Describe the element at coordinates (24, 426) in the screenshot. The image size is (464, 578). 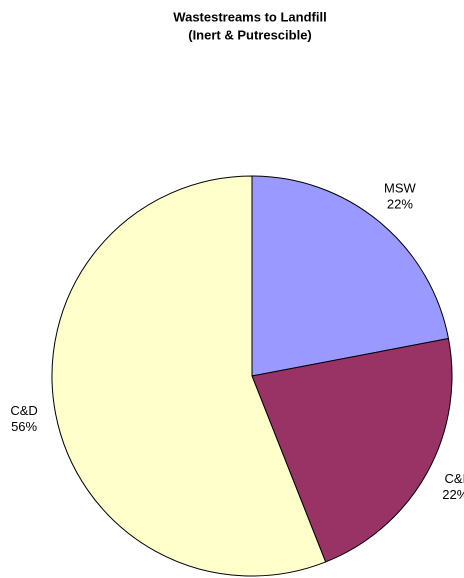
I see `slice-value-label: 56%` at that location.